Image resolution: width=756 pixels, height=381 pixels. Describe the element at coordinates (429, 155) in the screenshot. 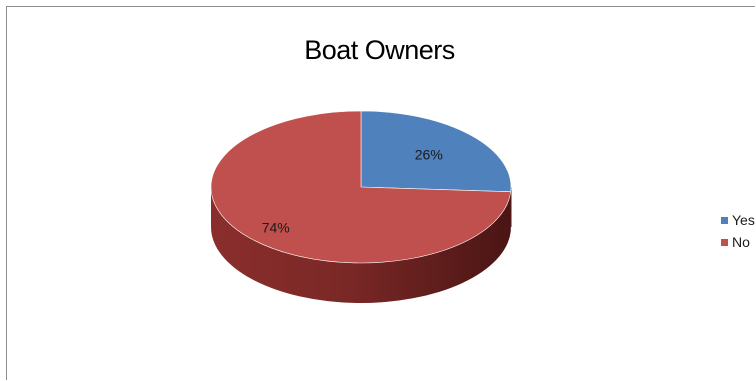

I see `data-label-yes: 26%` at that location.